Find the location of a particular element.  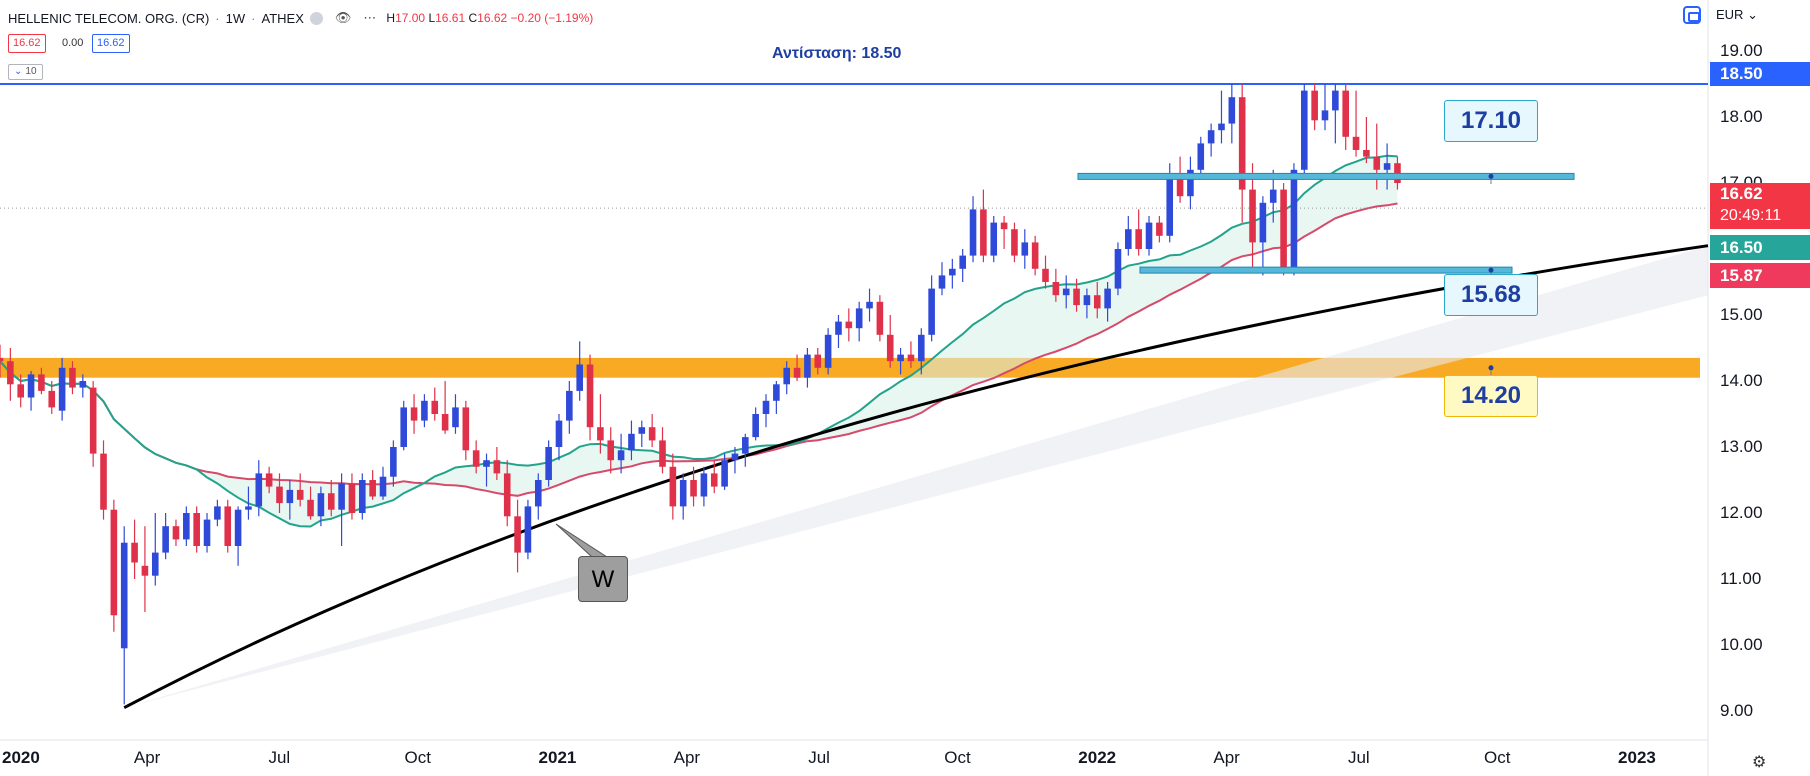

indicators-toggle: ⌄ 10 is located at coordinates (25, 72).